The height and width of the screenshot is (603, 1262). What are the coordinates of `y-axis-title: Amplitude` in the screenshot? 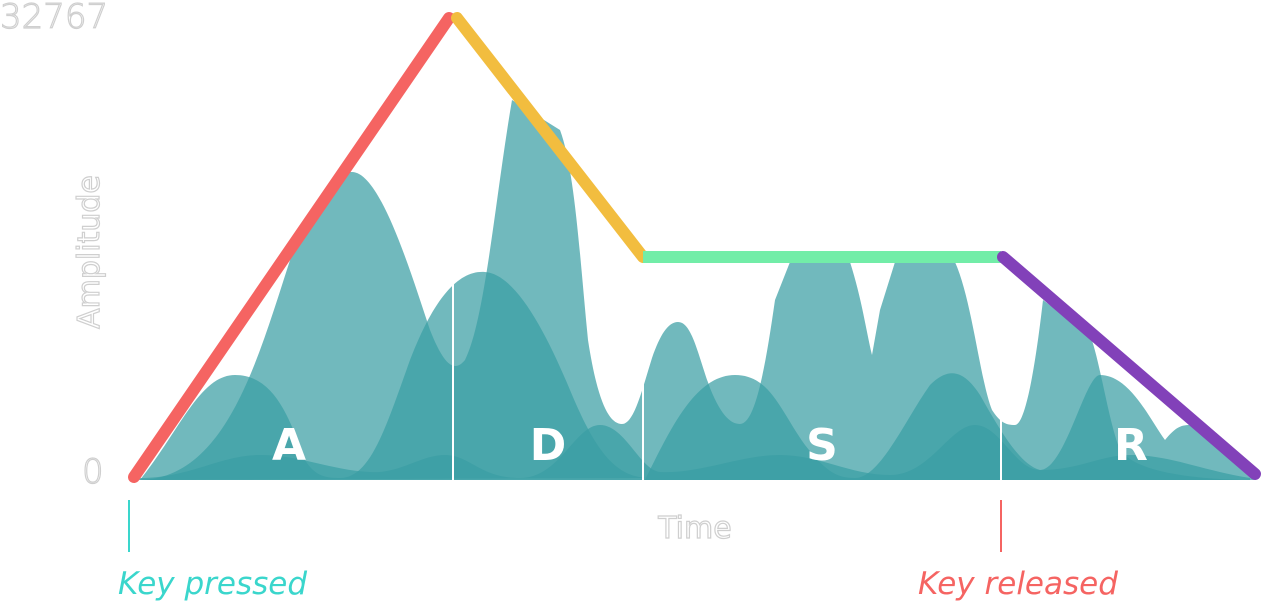 It's located at (89, 252).